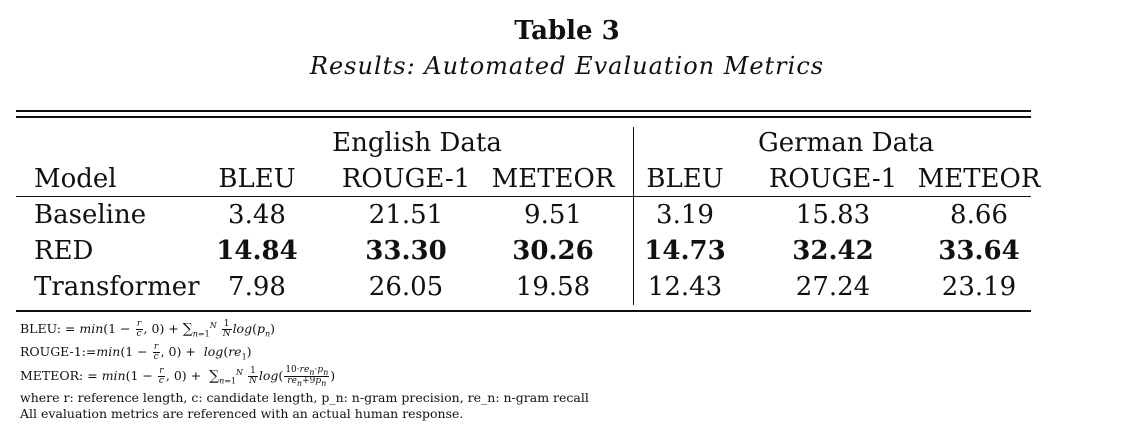  What do you see at coordinates (979, 179) in the screenshot?
I see `column-header-meteor-de: METEOR` at bounding box center [979, 179].